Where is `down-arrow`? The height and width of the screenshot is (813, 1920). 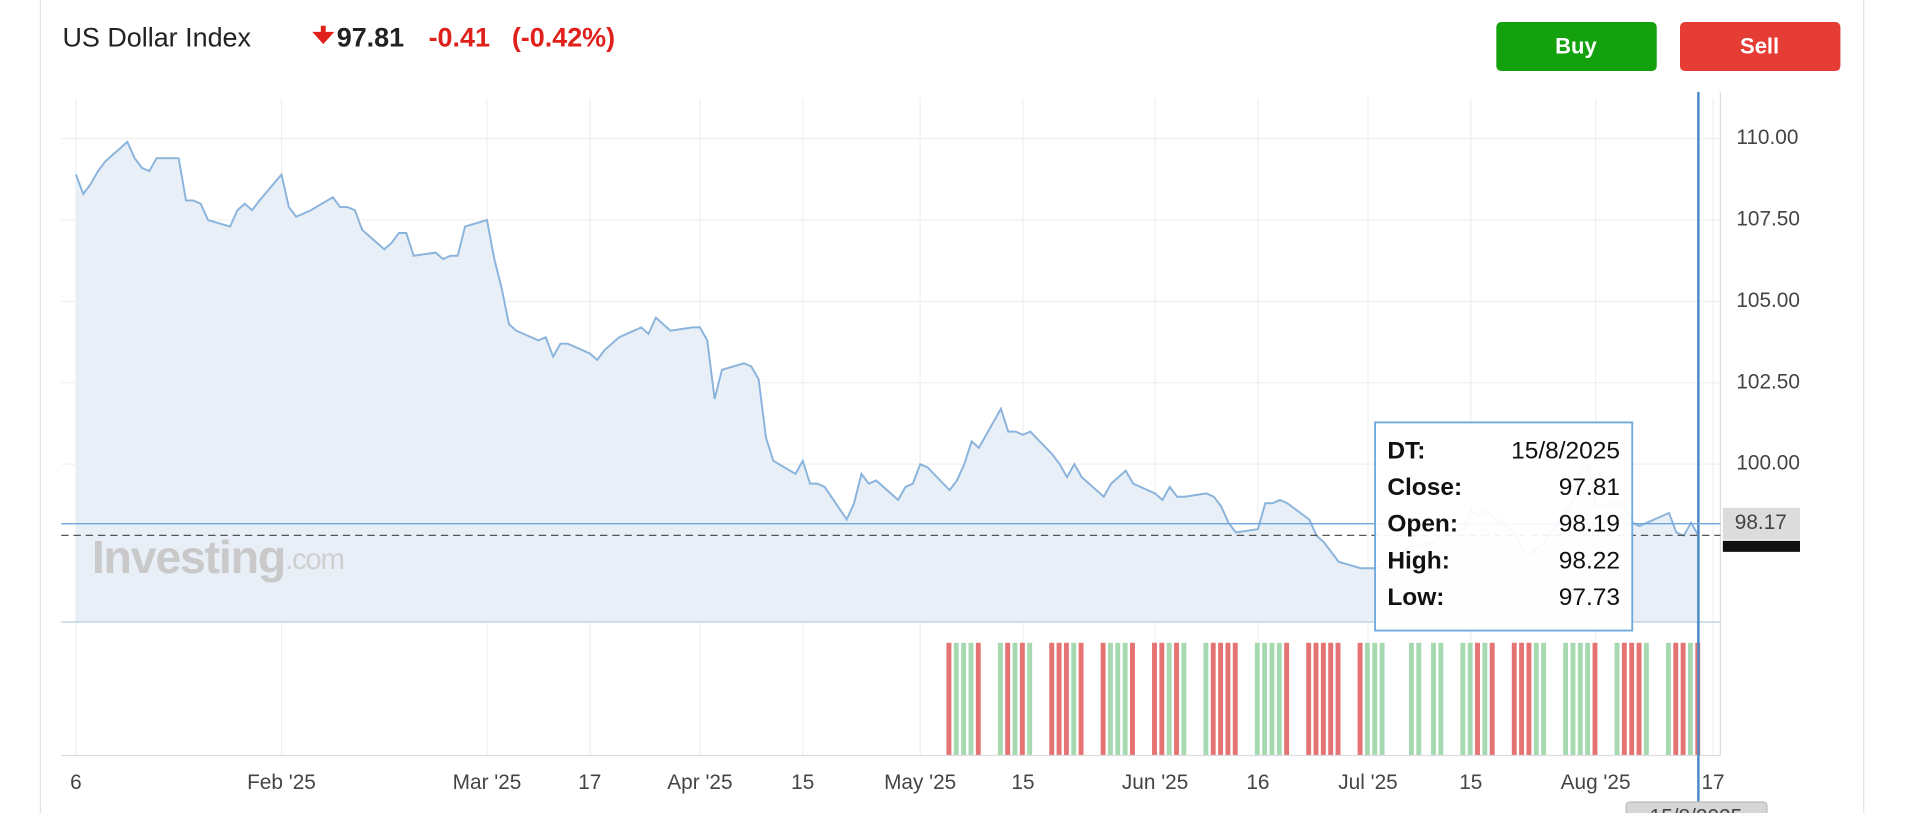
down-arrow is located at coordinates (323, 35).